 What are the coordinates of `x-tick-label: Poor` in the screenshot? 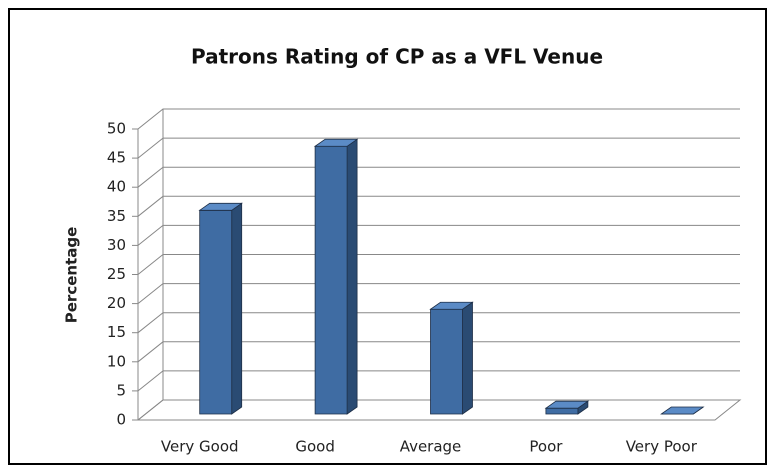 It's located at (546, 447).